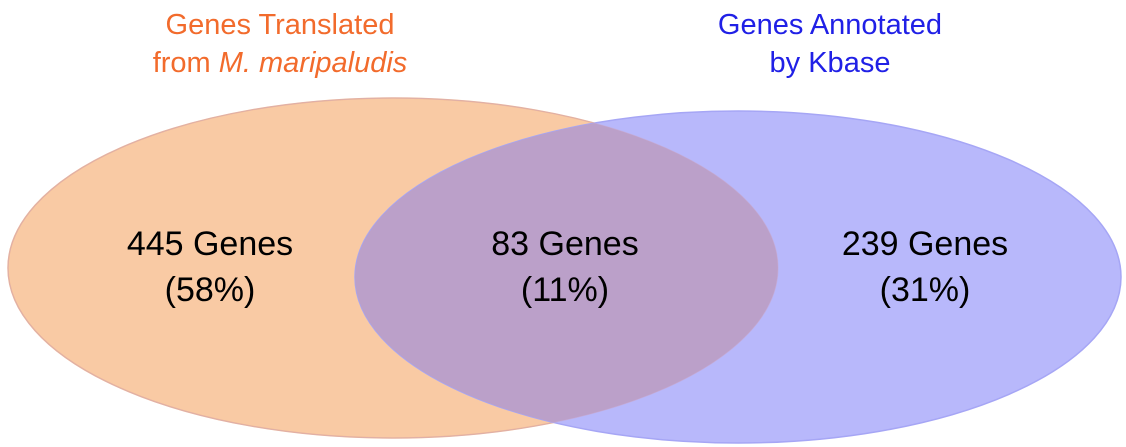  What do you see at coordinates (210, 244) in the screenshot?
I see `left-only-count: 445 Genes` at bounding box center [210, 244].